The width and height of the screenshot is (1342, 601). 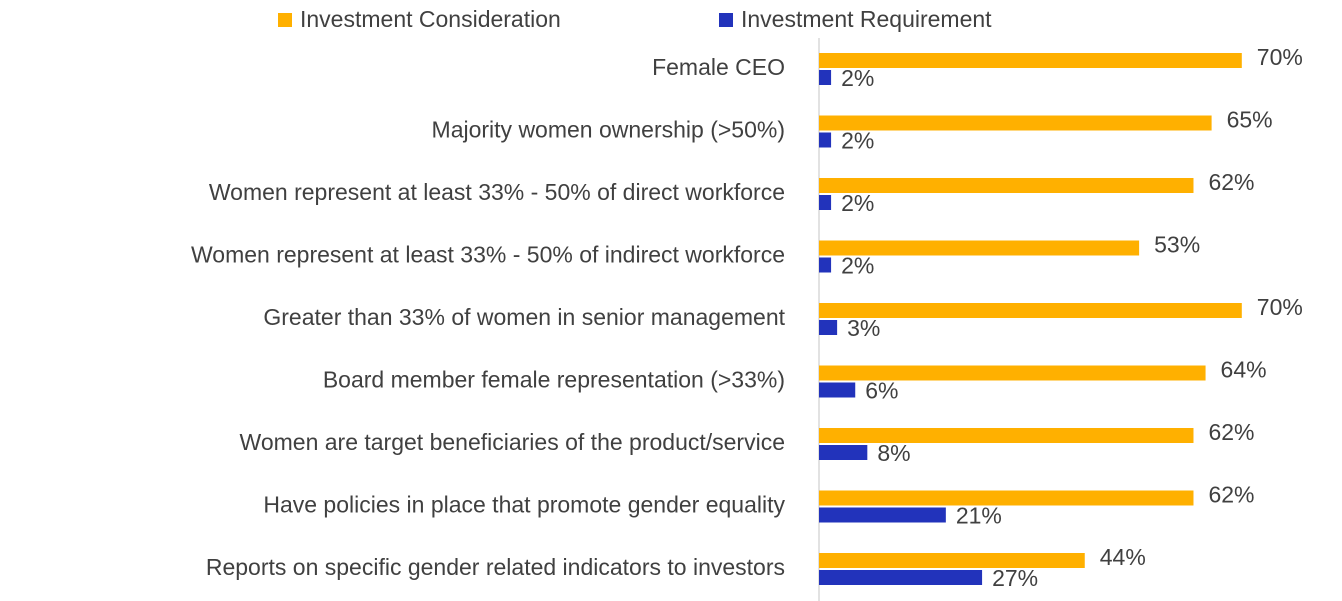 What do you see at coordinates (881, 391) in the screenshot?
I see `value-label: 6%` at bounding box center [881, 391].